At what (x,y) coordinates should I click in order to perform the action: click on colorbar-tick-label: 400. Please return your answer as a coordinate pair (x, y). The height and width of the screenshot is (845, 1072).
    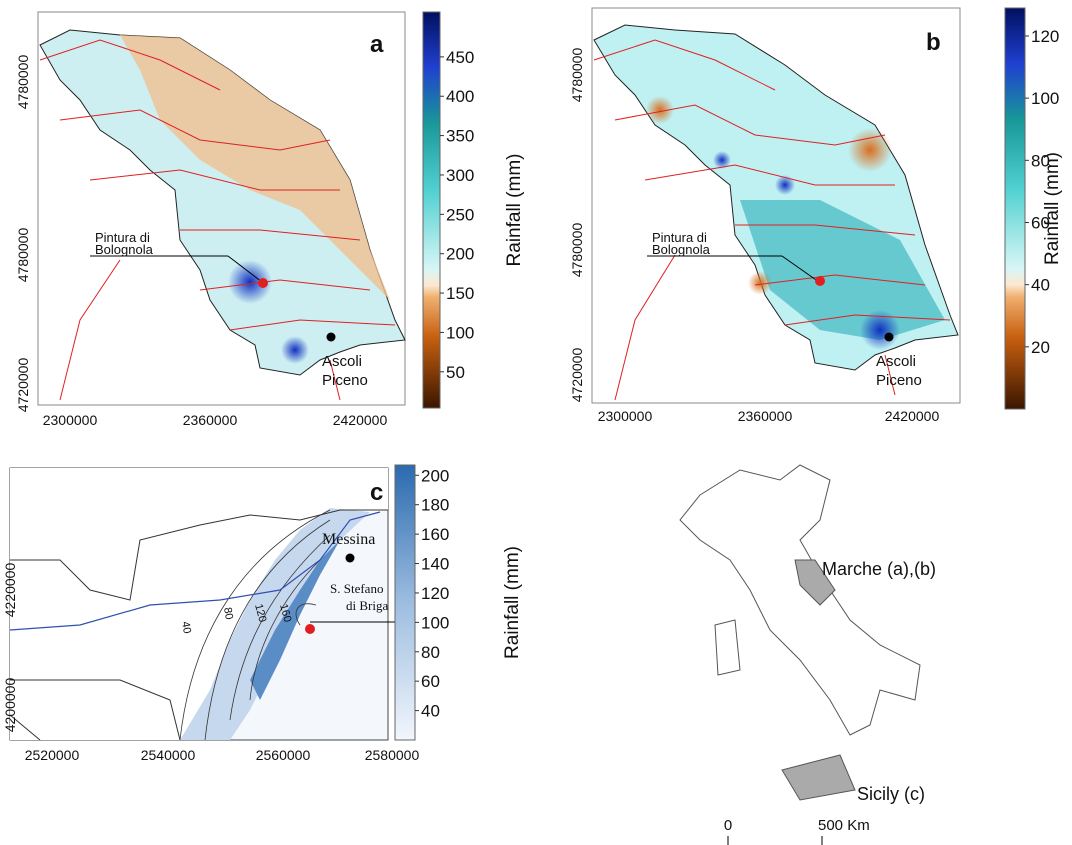
    Looking at the image, I should click on (460, 96).